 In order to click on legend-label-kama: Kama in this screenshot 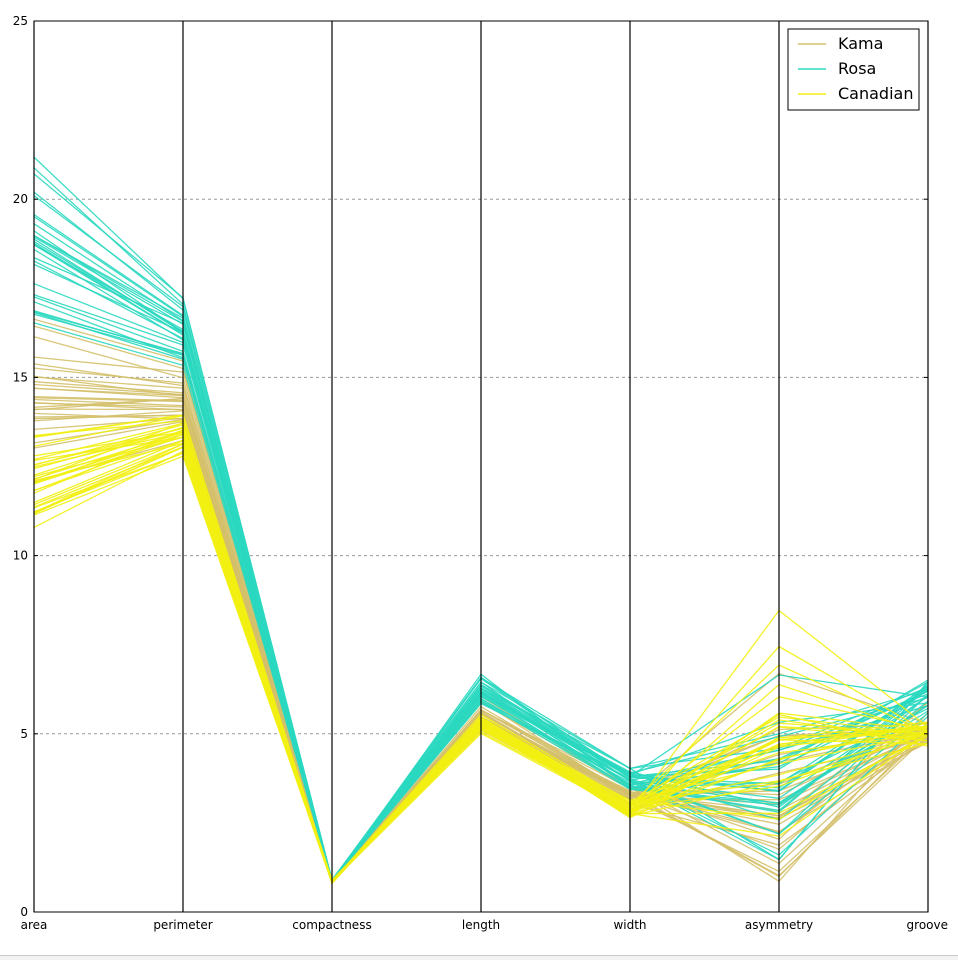, I will do `click(860, 43)`.